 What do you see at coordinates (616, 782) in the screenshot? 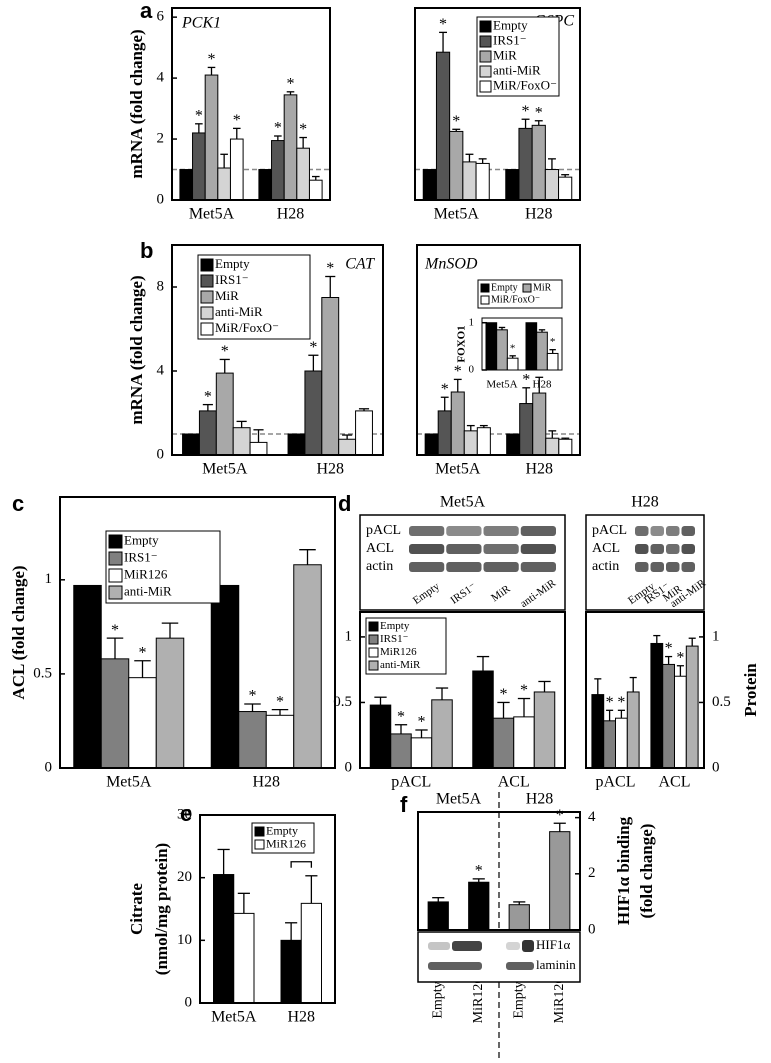
I see `x-tick-label: pACL` at bounding box center [616, 782].